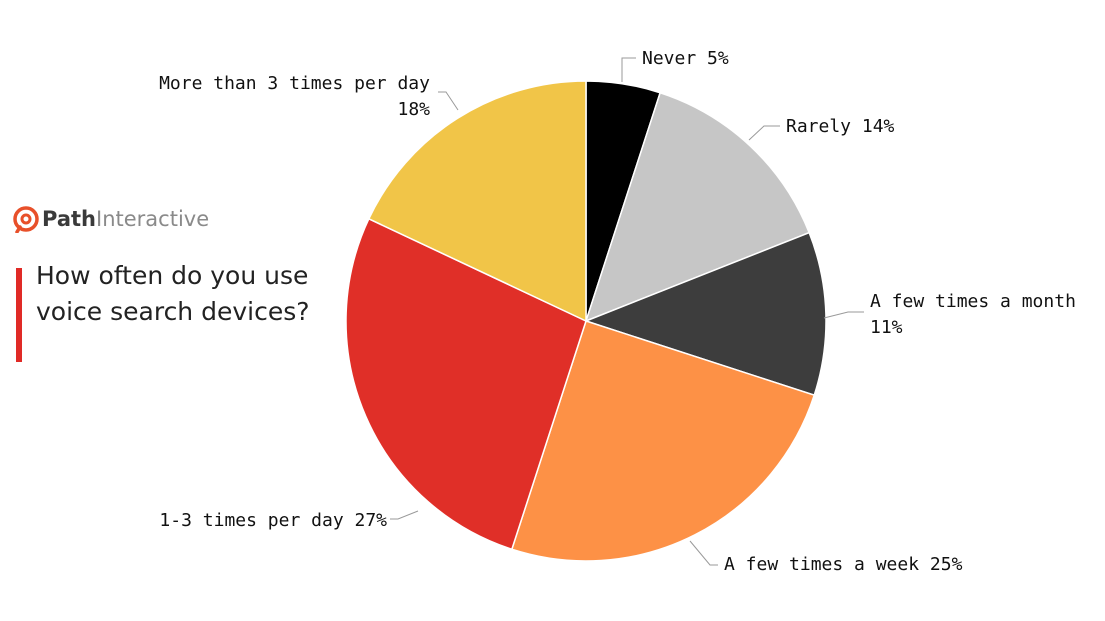  I want to click on path-logo-icon, so click(26, 219).